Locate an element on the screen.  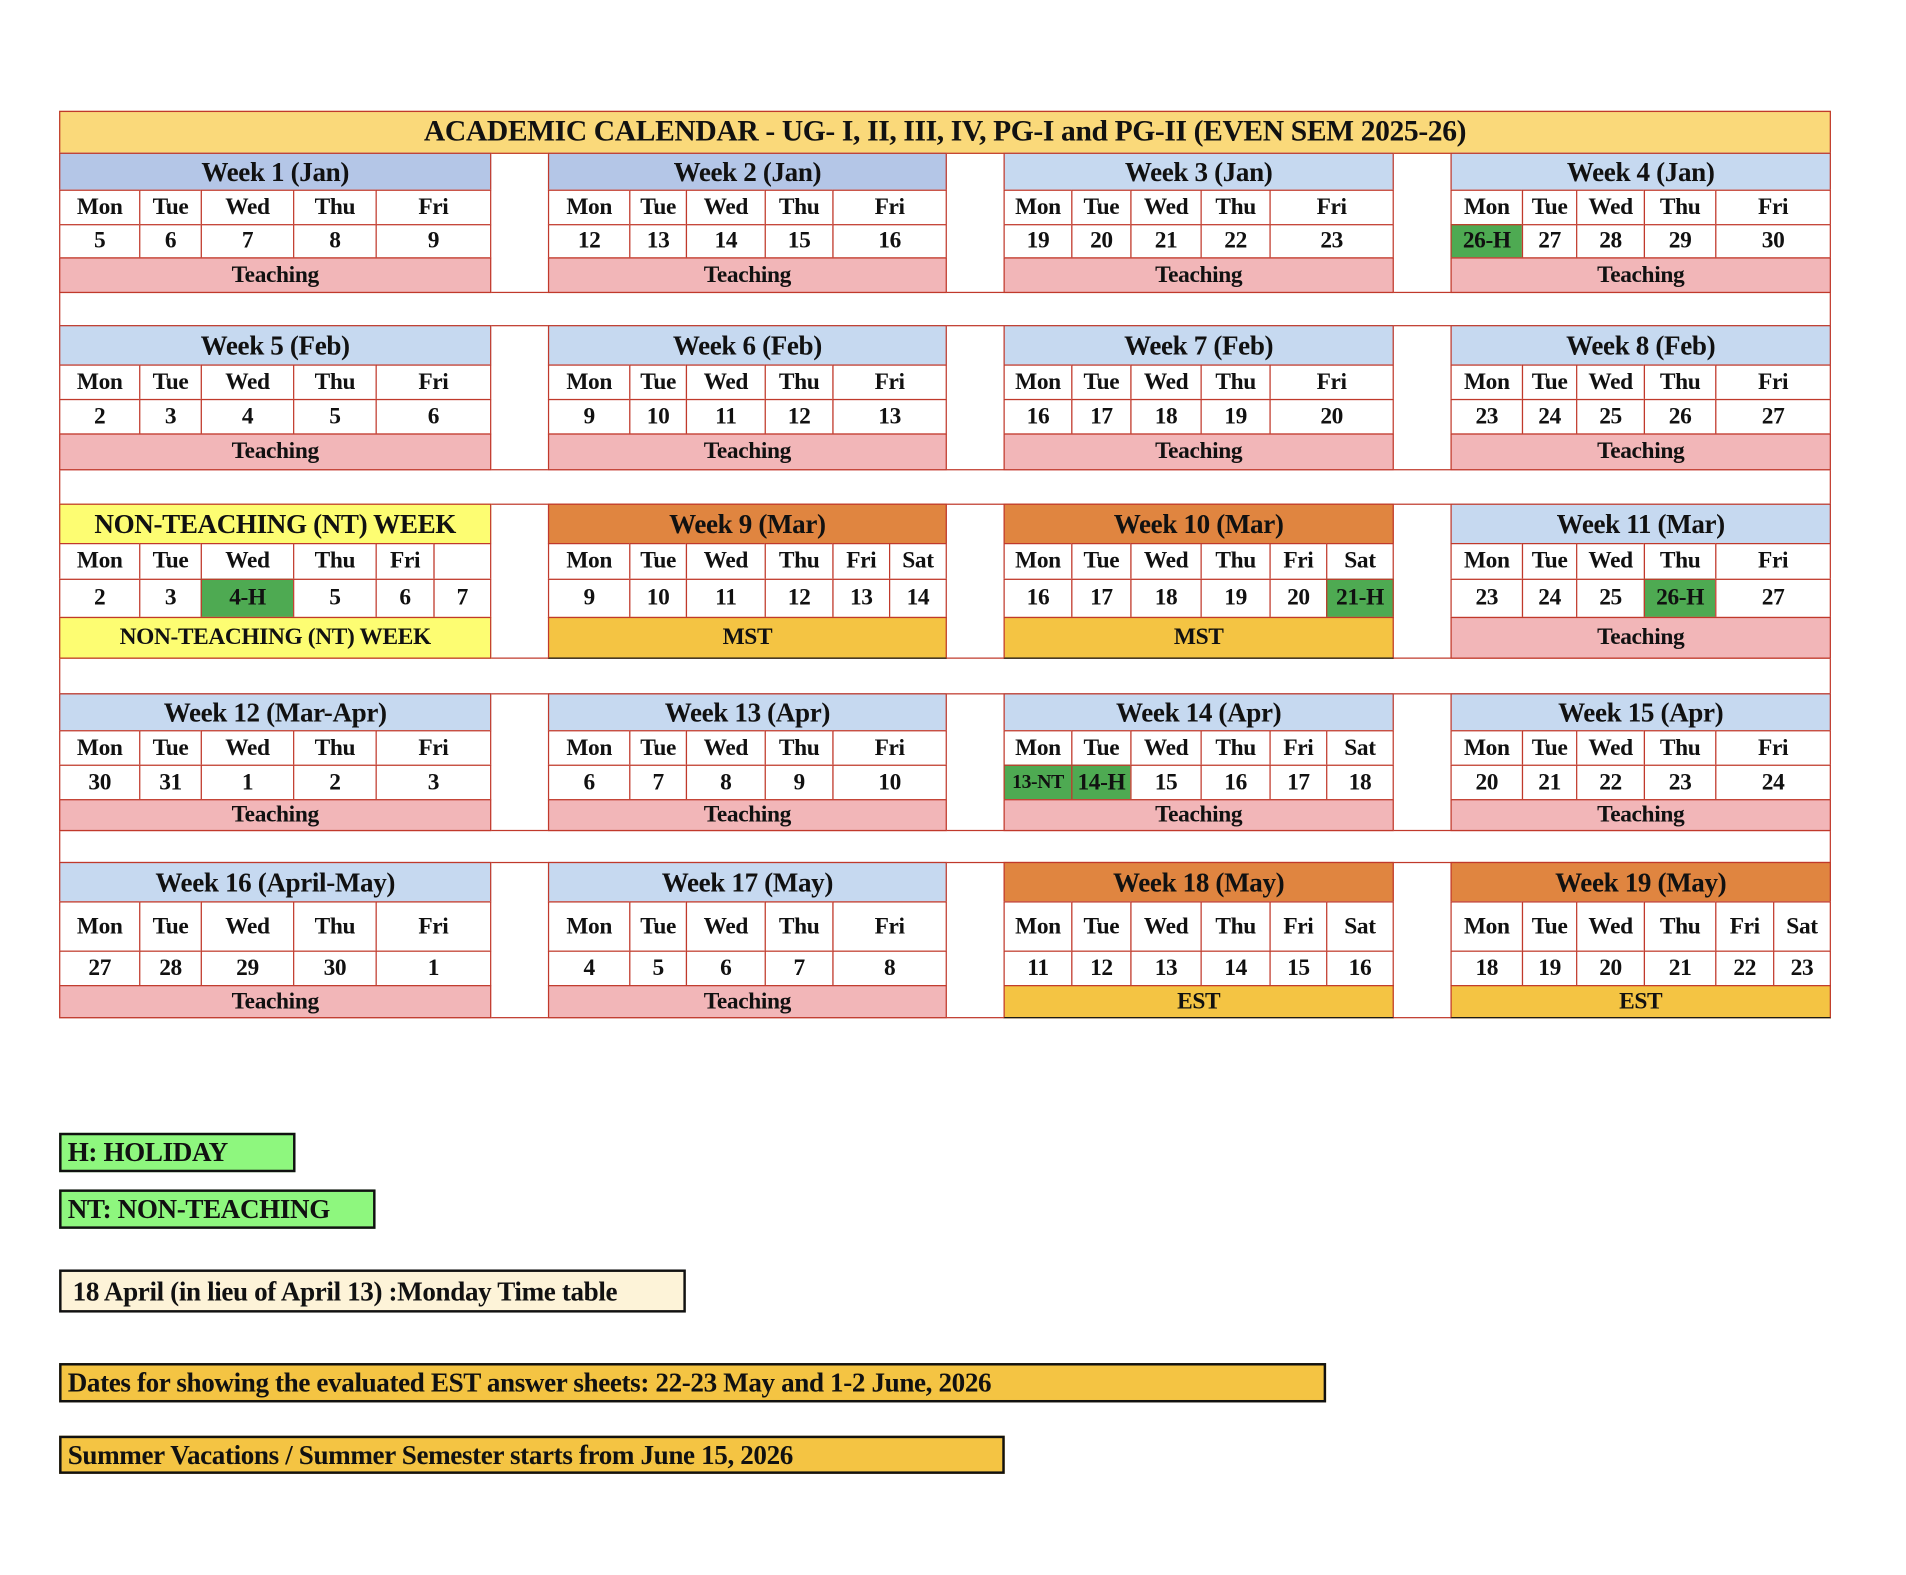
week-header: Week 14 (Apr) is located at coordinates (1198, 712).